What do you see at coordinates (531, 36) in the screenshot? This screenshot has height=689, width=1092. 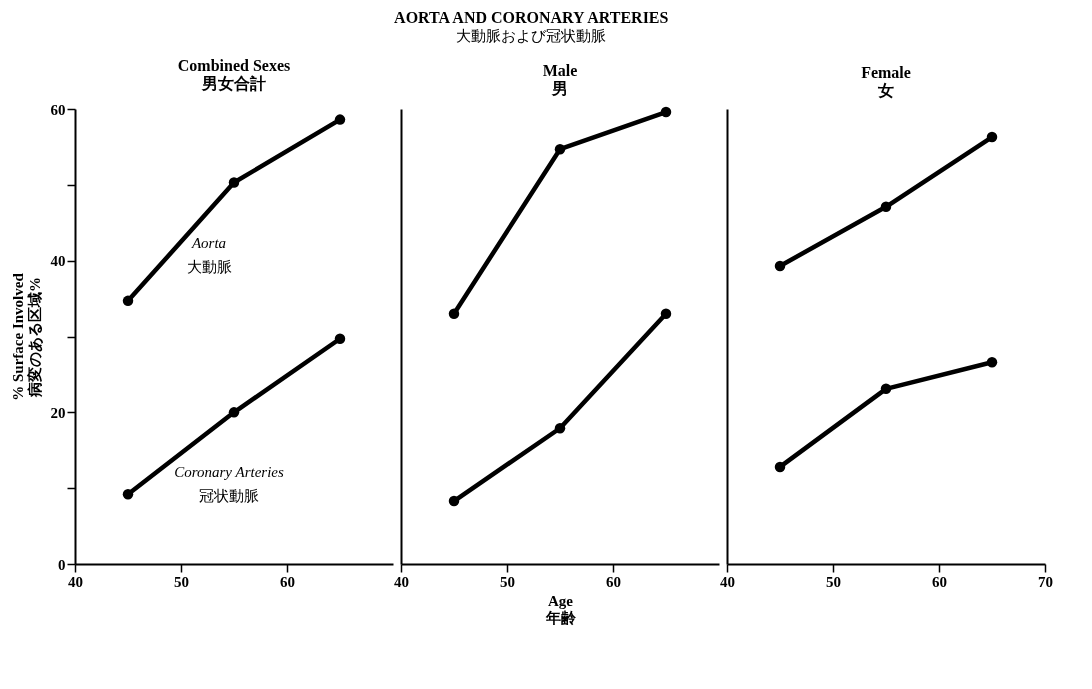 I see `text: 大動脈および冠状動脈` at bounding box center [531, 36].